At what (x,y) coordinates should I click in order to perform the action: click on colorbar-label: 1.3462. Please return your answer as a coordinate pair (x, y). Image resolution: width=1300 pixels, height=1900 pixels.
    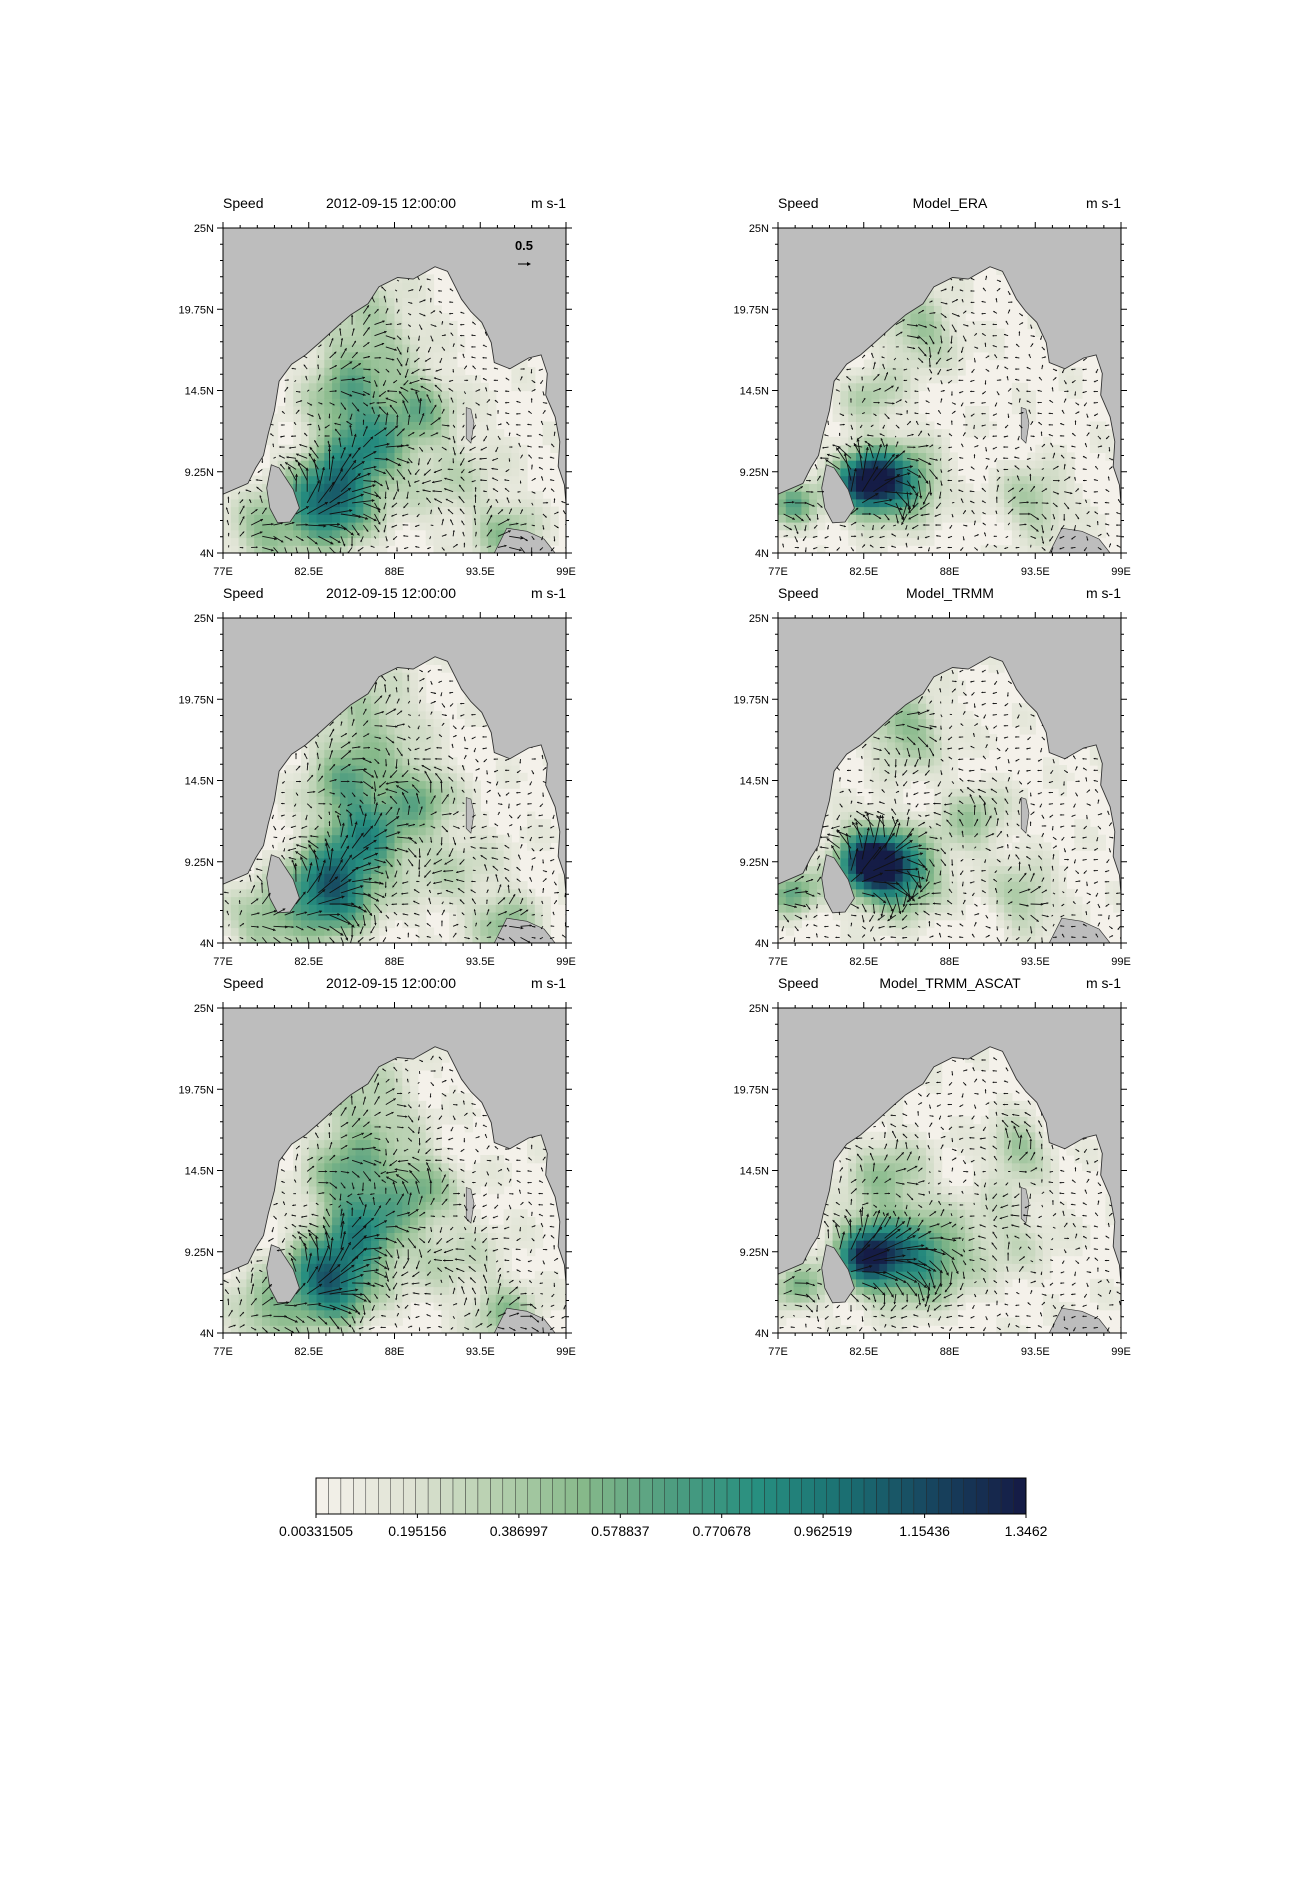
    Looking at the image, I should click on (1026, 1531).